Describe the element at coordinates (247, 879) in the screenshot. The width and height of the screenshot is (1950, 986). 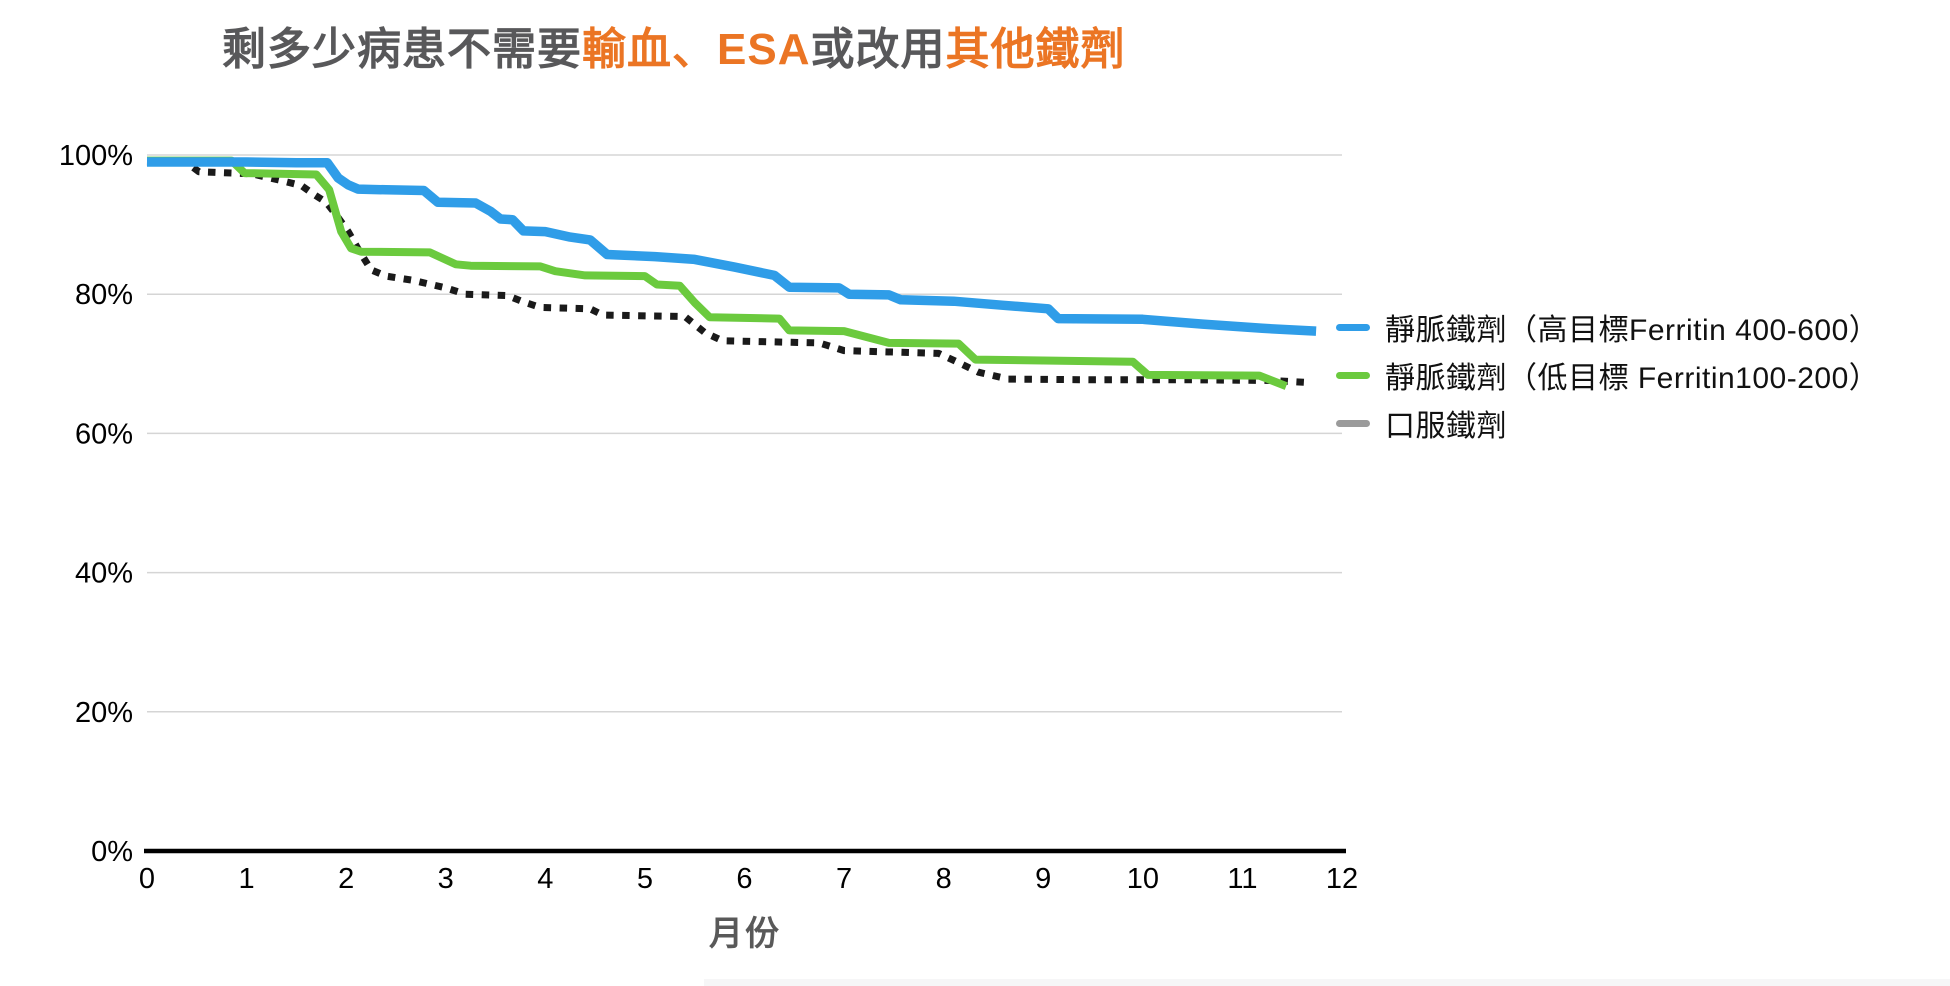
I see `x-tick-label-1: 1` at that location.